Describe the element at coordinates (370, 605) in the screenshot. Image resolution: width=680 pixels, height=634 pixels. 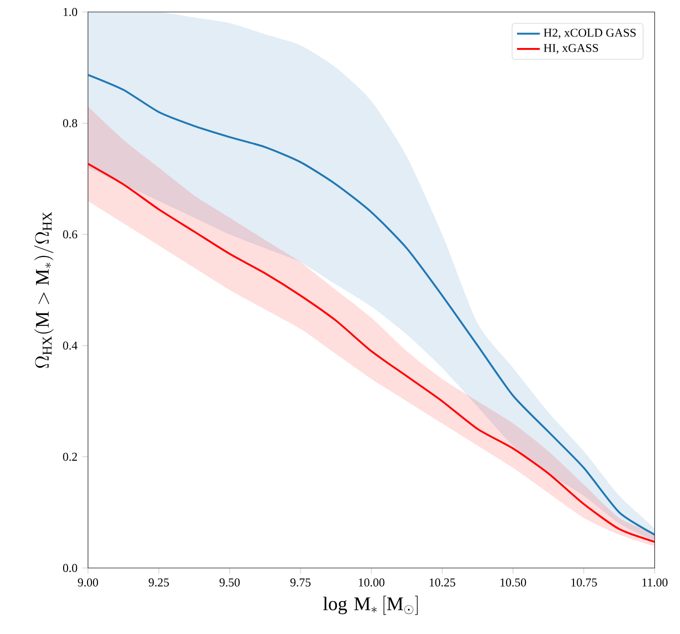
I see `x-axis-title: $\log\,\mathrm{M}_*\,[\mathrm{M}_\odot]$` at that location.